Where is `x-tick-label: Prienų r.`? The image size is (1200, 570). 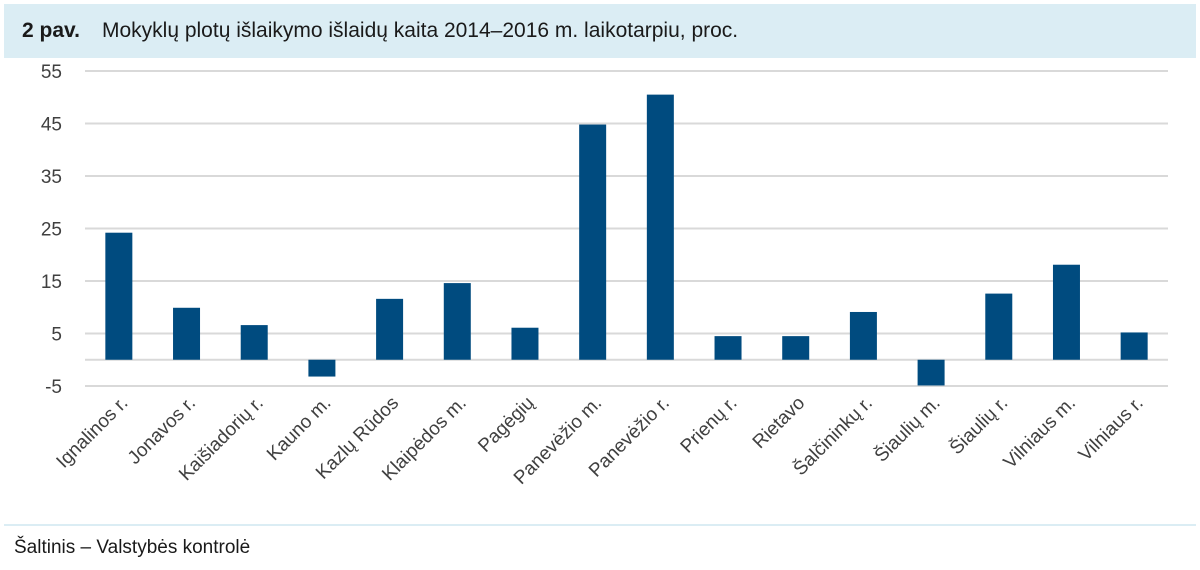
x-tick-label: Prienų r. is located at coordinates (709, 425).